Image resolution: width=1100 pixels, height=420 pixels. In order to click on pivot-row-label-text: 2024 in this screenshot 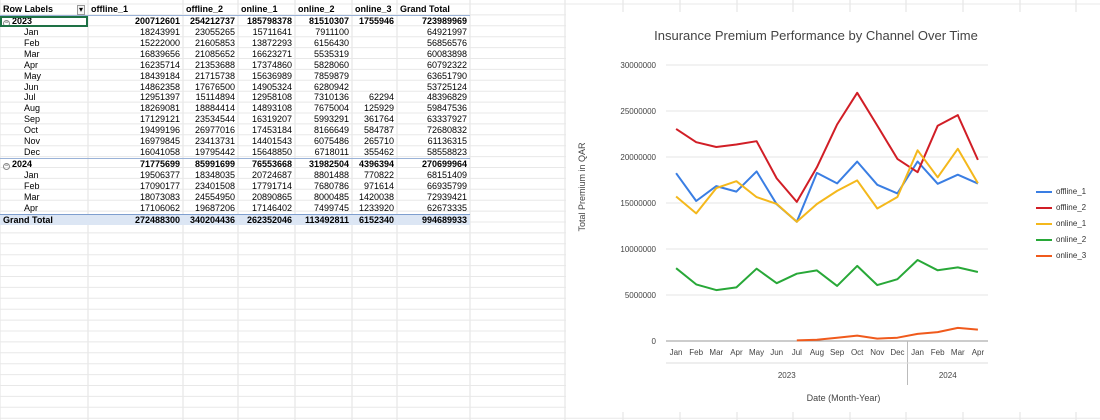, I will do `click(22, 163)`.